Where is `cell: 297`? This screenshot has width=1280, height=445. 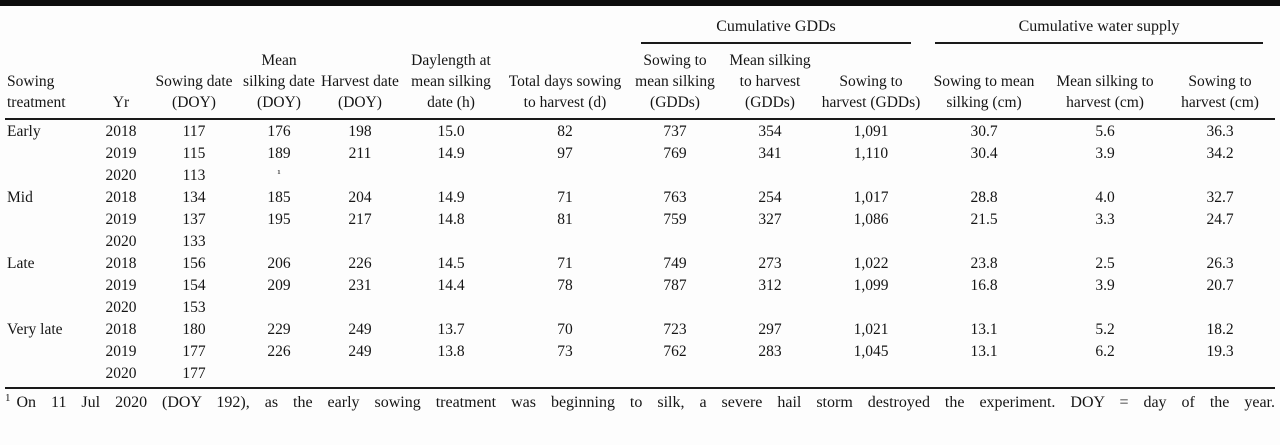 cell: 297 is located at coordinates (770, 329).